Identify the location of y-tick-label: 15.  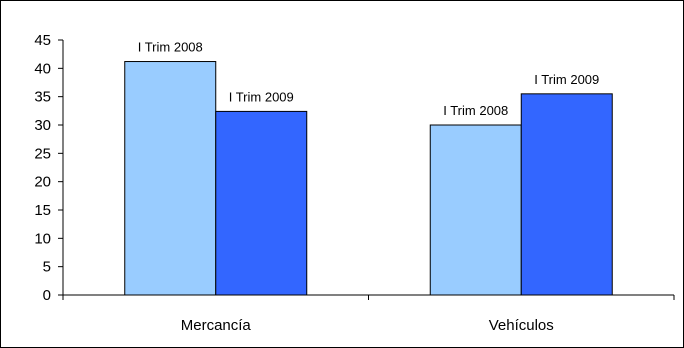
(42, 210).